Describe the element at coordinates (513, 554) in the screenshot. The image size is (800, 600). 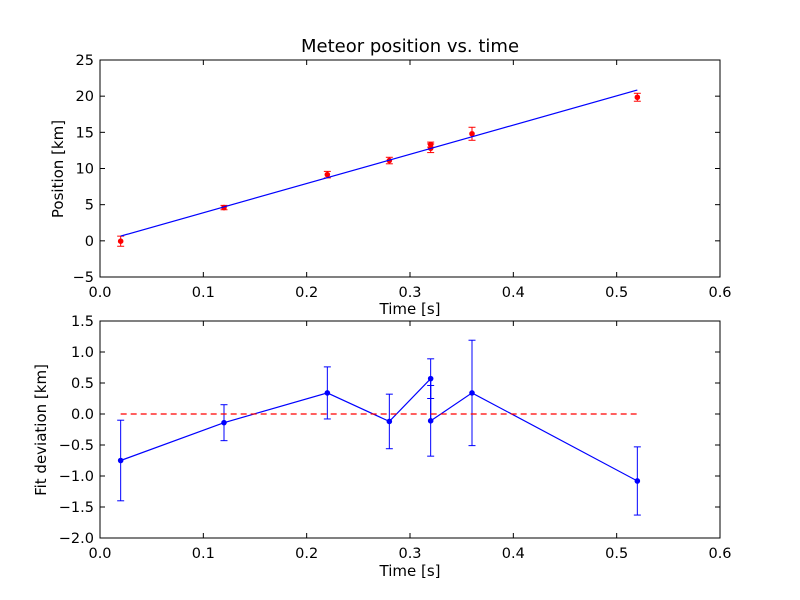
I see `deviation-plot-xtick-label: 0.4` at that location.